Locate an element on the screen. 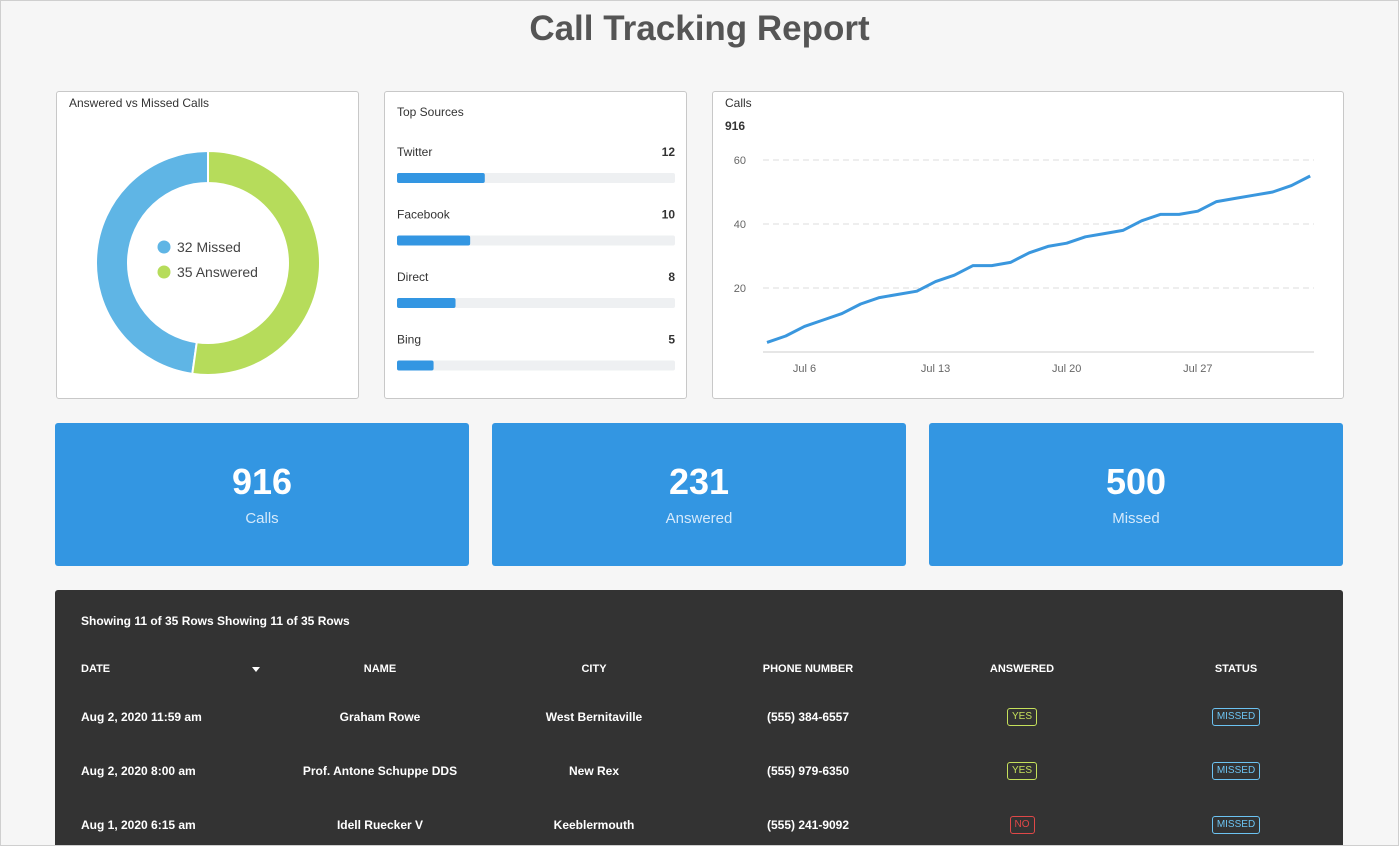 Image resolution: width=1399 pixels, height=846 pixels. kpi-card: 231 Answered is located at coordinates (699, 494).